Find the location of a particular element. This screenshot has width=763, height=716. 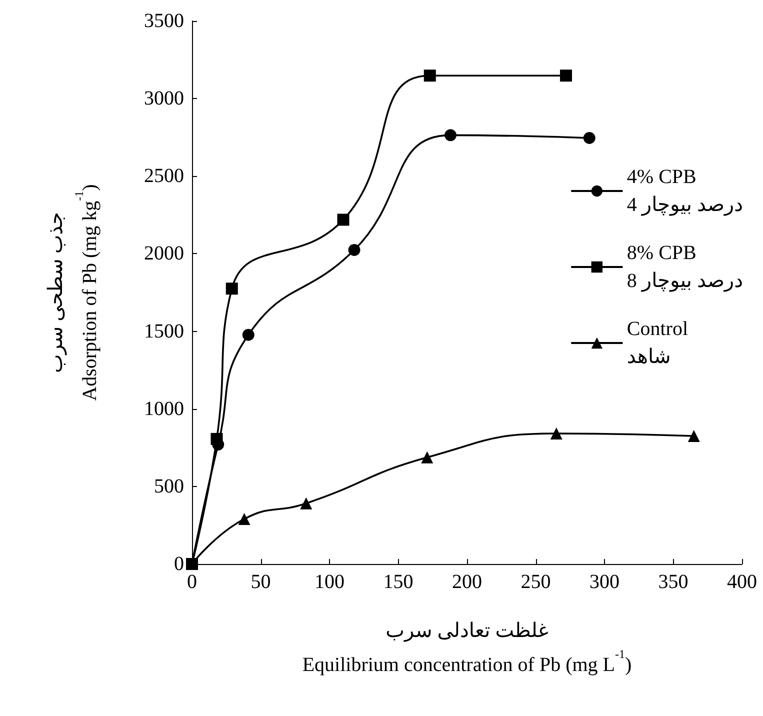

y-tick-label: 1500 is located at coordinates (164, 331).